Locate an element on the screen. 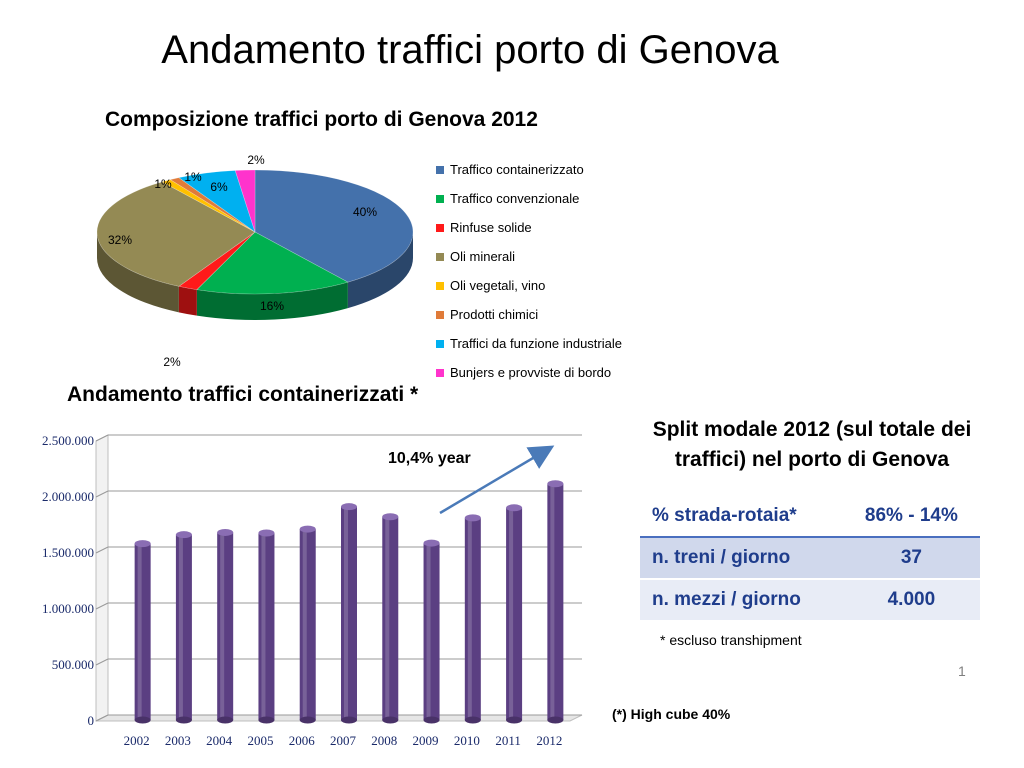 The image size is (1024, 768). split-value: 37 is located at coordinates (911, 558).